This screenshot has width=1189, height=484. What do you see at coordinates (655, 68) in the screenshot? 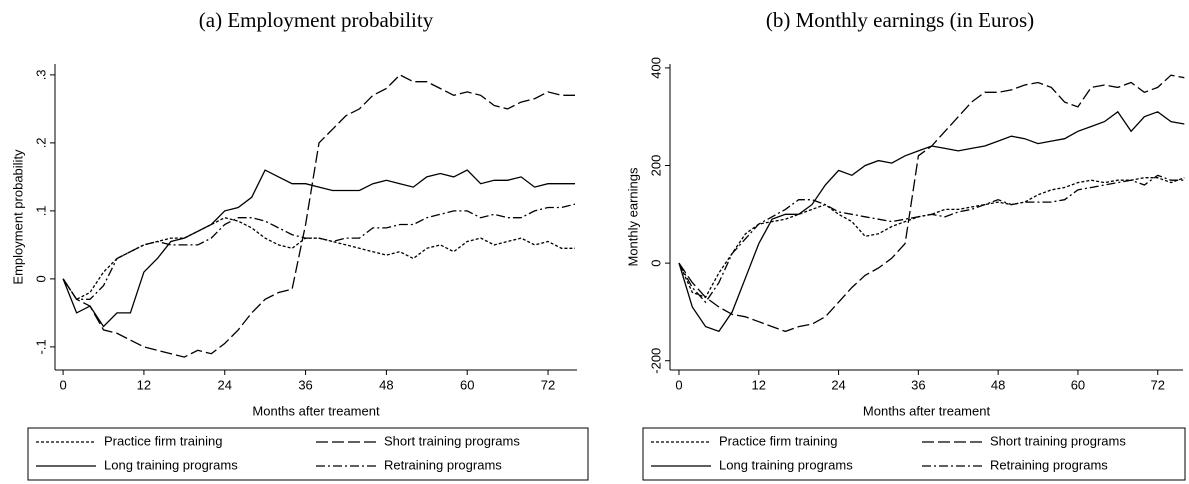
I see `y-tick-label: 400` at bounding box center [655, 68].